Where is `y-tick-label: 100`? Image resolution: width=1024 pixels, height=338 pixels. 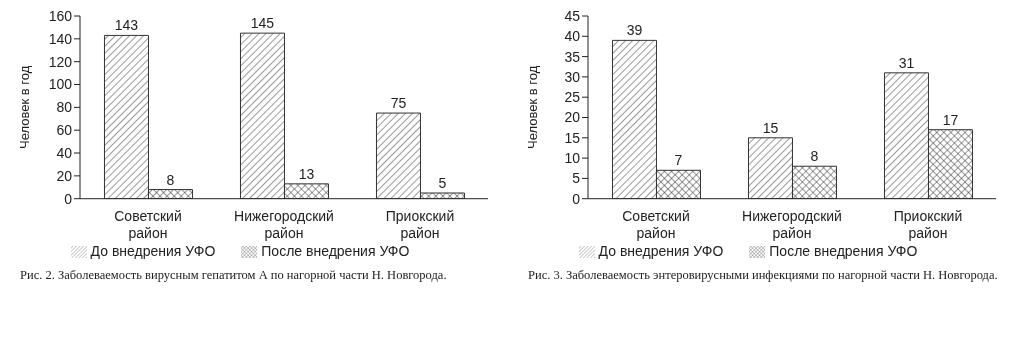
y-tick-label: 100 is located at coordinates (60, 84).